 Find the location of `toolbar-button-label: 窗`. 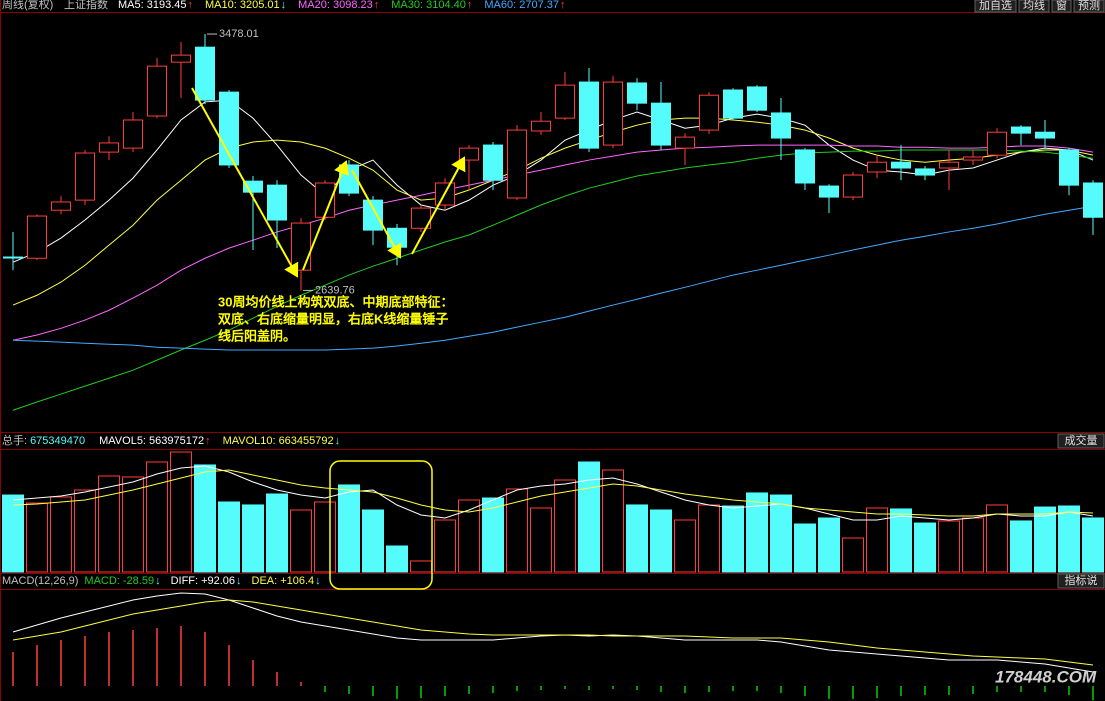

toolbar-button-label: 窗 is located at coordinates (1061, 6).